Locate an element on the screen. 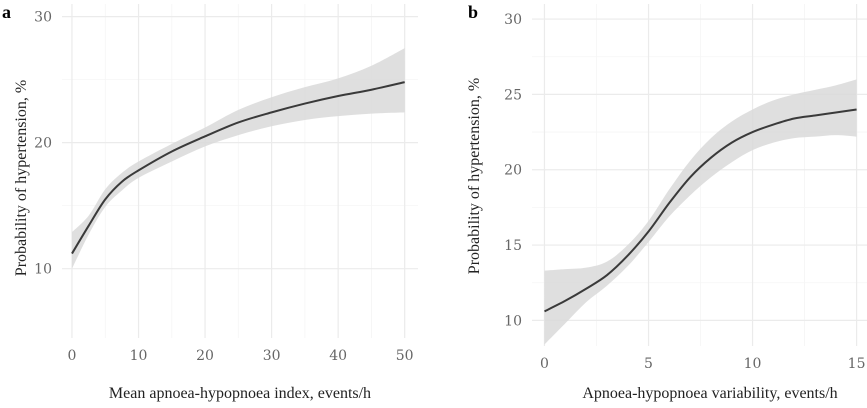 The image size is (867, 408). panel-b-x-tick-label: 0 is located at coordinates (544, 364).